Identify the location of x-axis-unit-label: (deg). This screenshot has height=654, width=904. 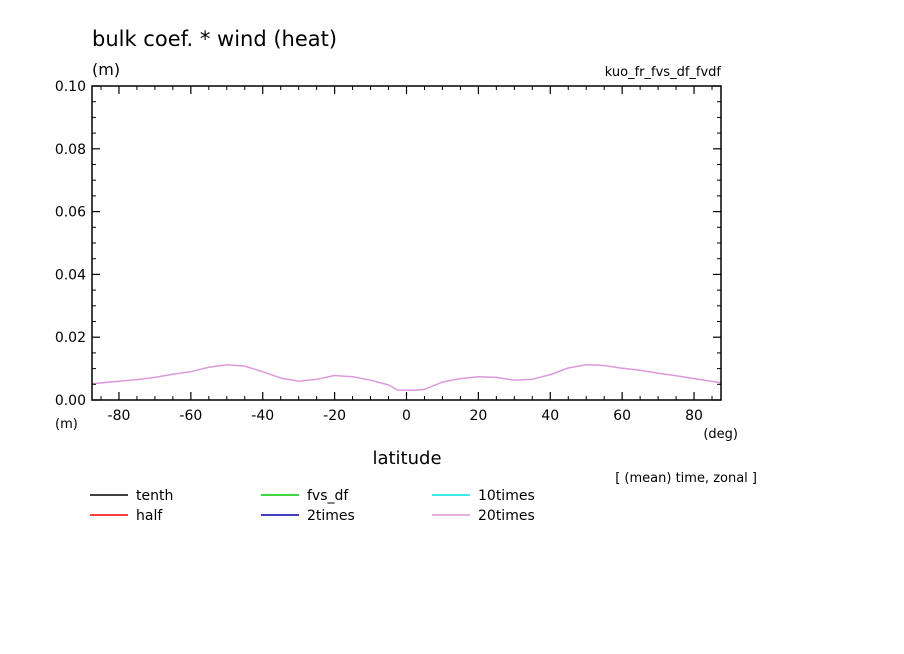
(720, 434).